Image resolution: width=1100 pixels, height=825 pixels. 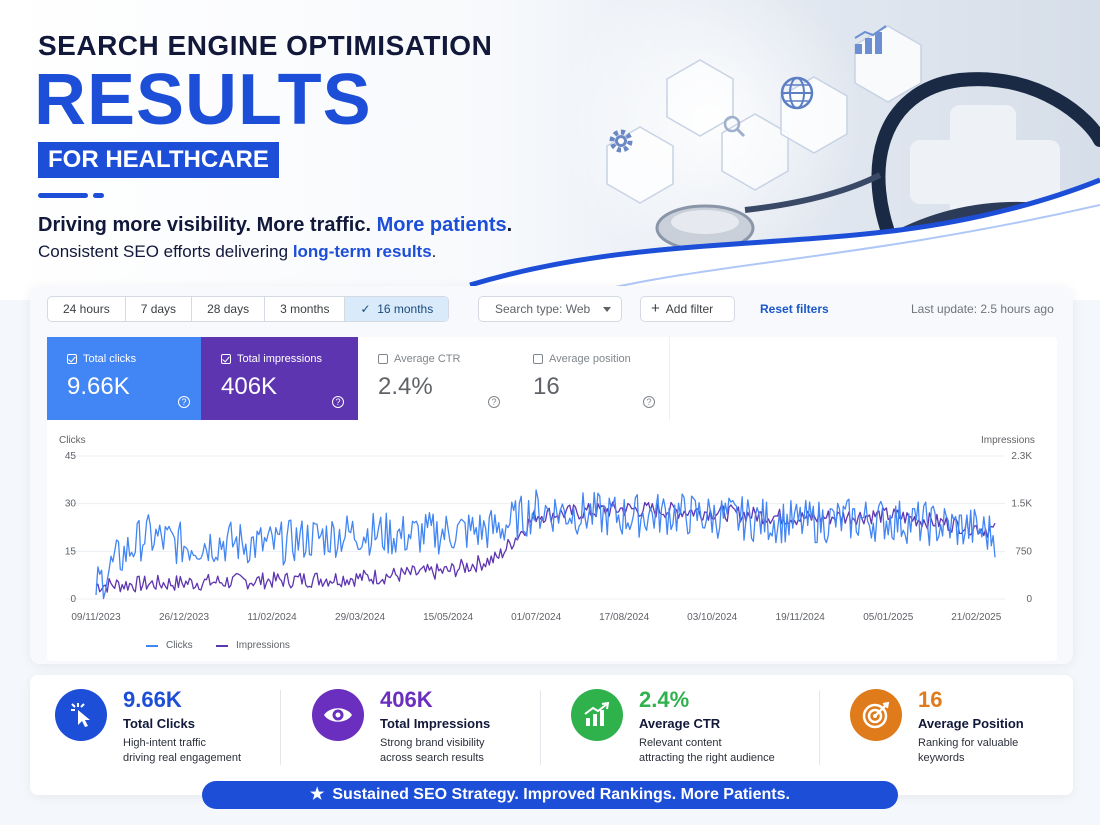 What do you see at coordinates (405, 386) in the screenshot?
I see `metric-value: 2.4%` at bounding box center [405, 386].